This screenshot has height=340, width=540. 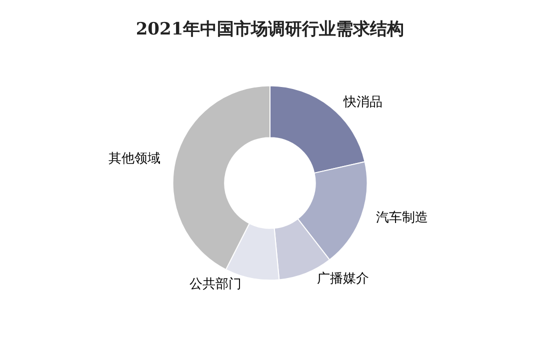 What do you see at coordinates (216, 284) in the screenshot?
I see `slice-label: 公共部门` at bounding box center [216, 284].